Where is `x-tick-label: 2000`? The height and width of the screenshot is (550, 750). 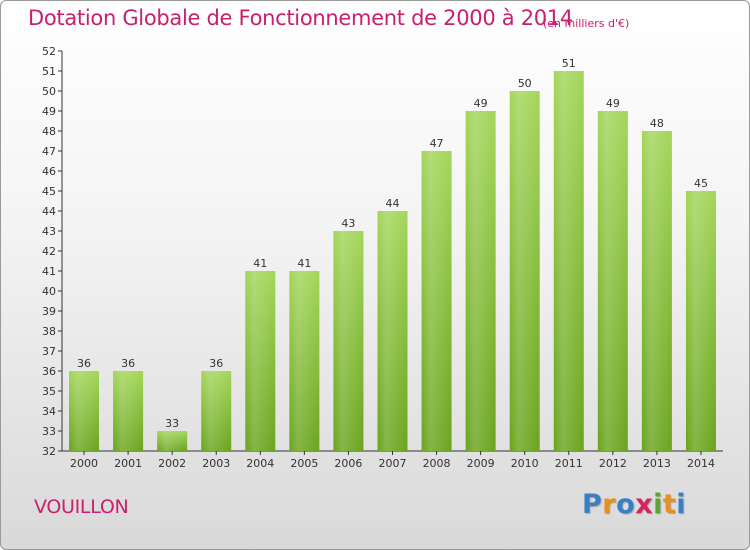 x-tick-label: 2000 is located at coordinates (84, 463).